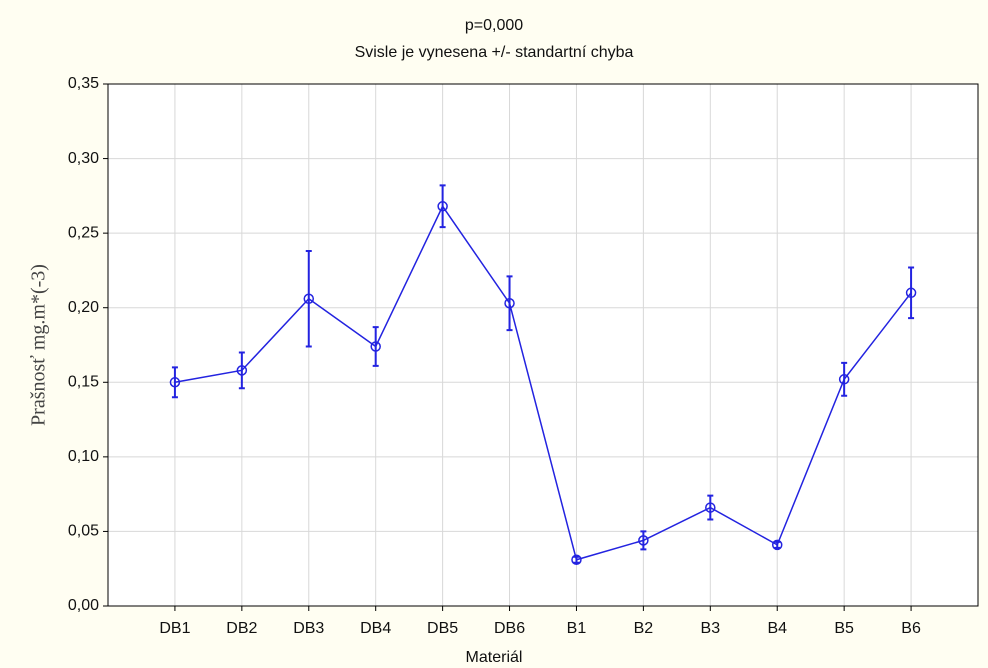  I want to click on x-axis-label: Materiál, so click(494, 657).